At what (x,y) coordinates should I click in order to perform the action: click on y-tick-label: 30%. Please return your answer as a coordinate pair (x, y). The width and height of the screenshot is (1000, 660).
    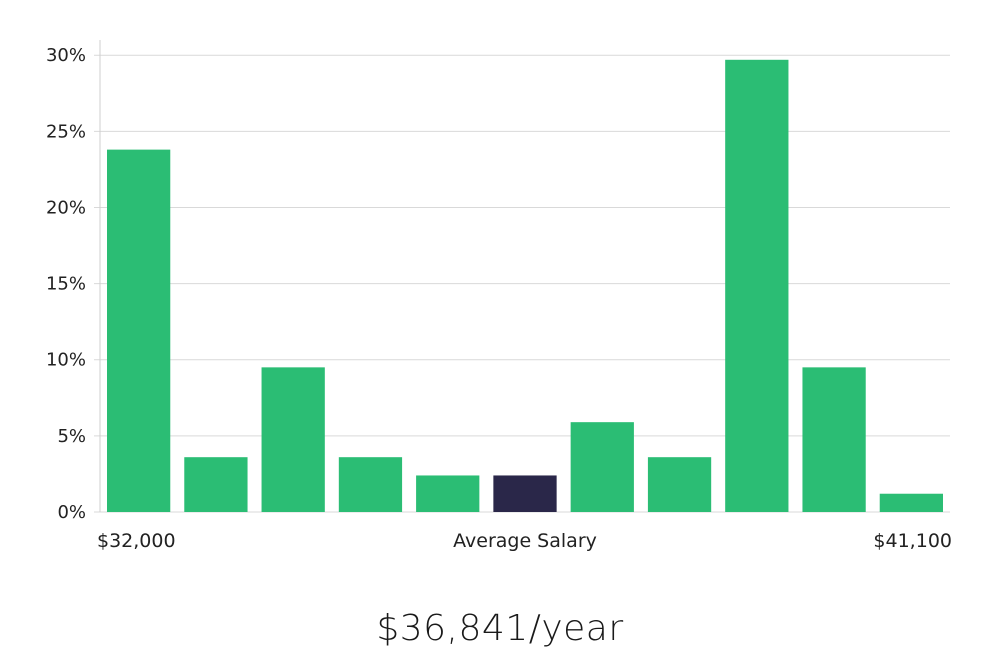
    Looking at the image, I should click on (66, 55).